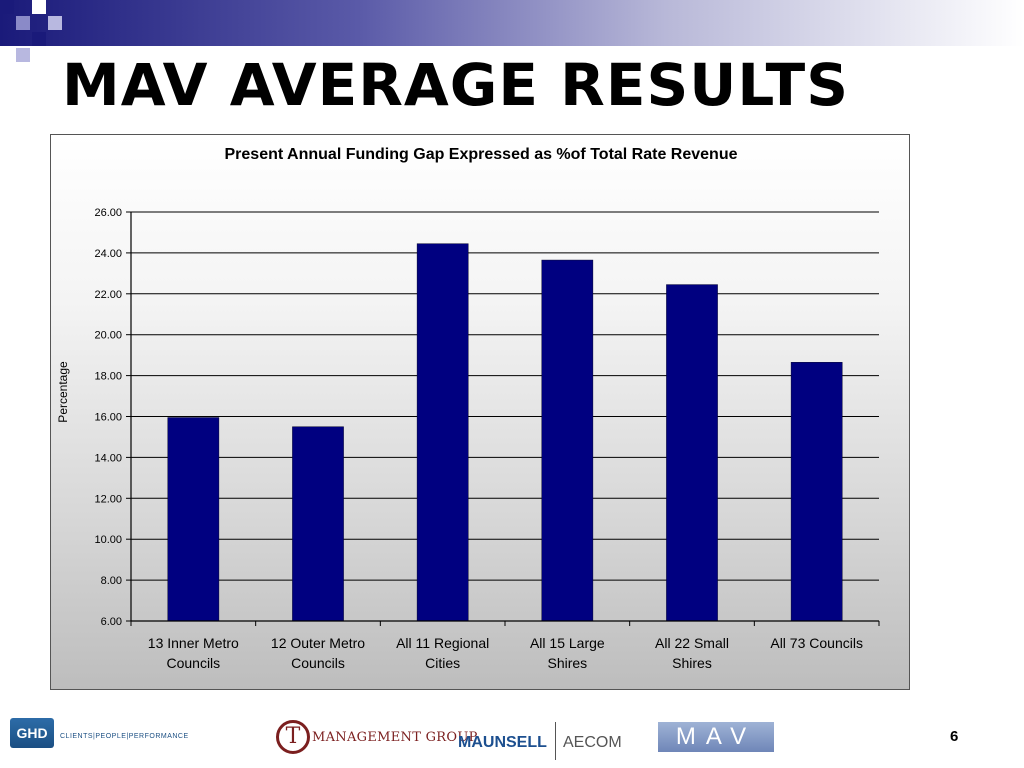 The image size is (1024, 768). Describe the element at coordinates (111, 581) in the screenshot. I see `y-tick-label: 8.00` at that location.